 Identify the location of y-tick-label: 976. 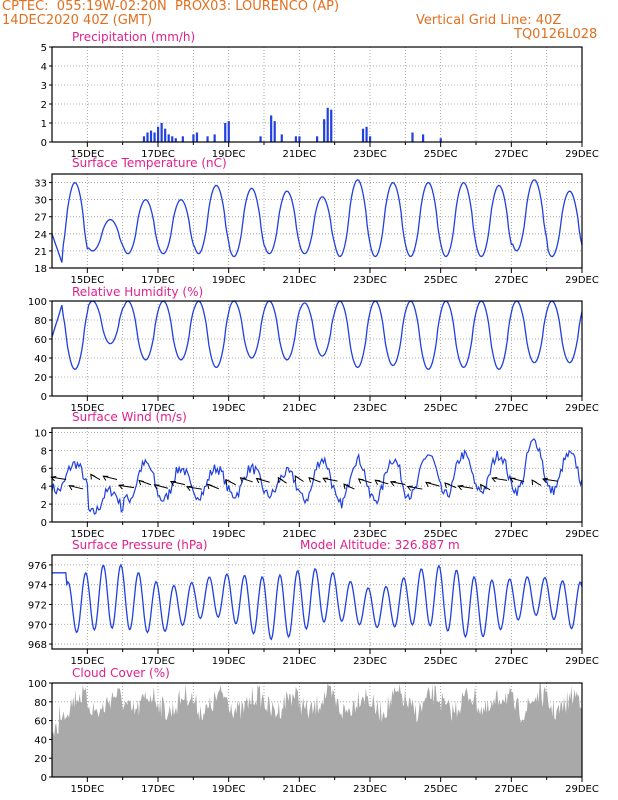
(37, 566).